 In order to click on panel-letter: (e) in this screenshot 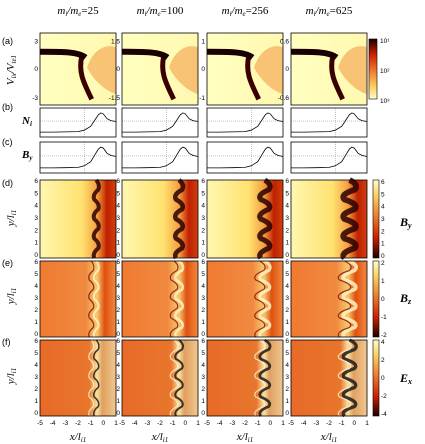, I will do `click(7, 263)`.